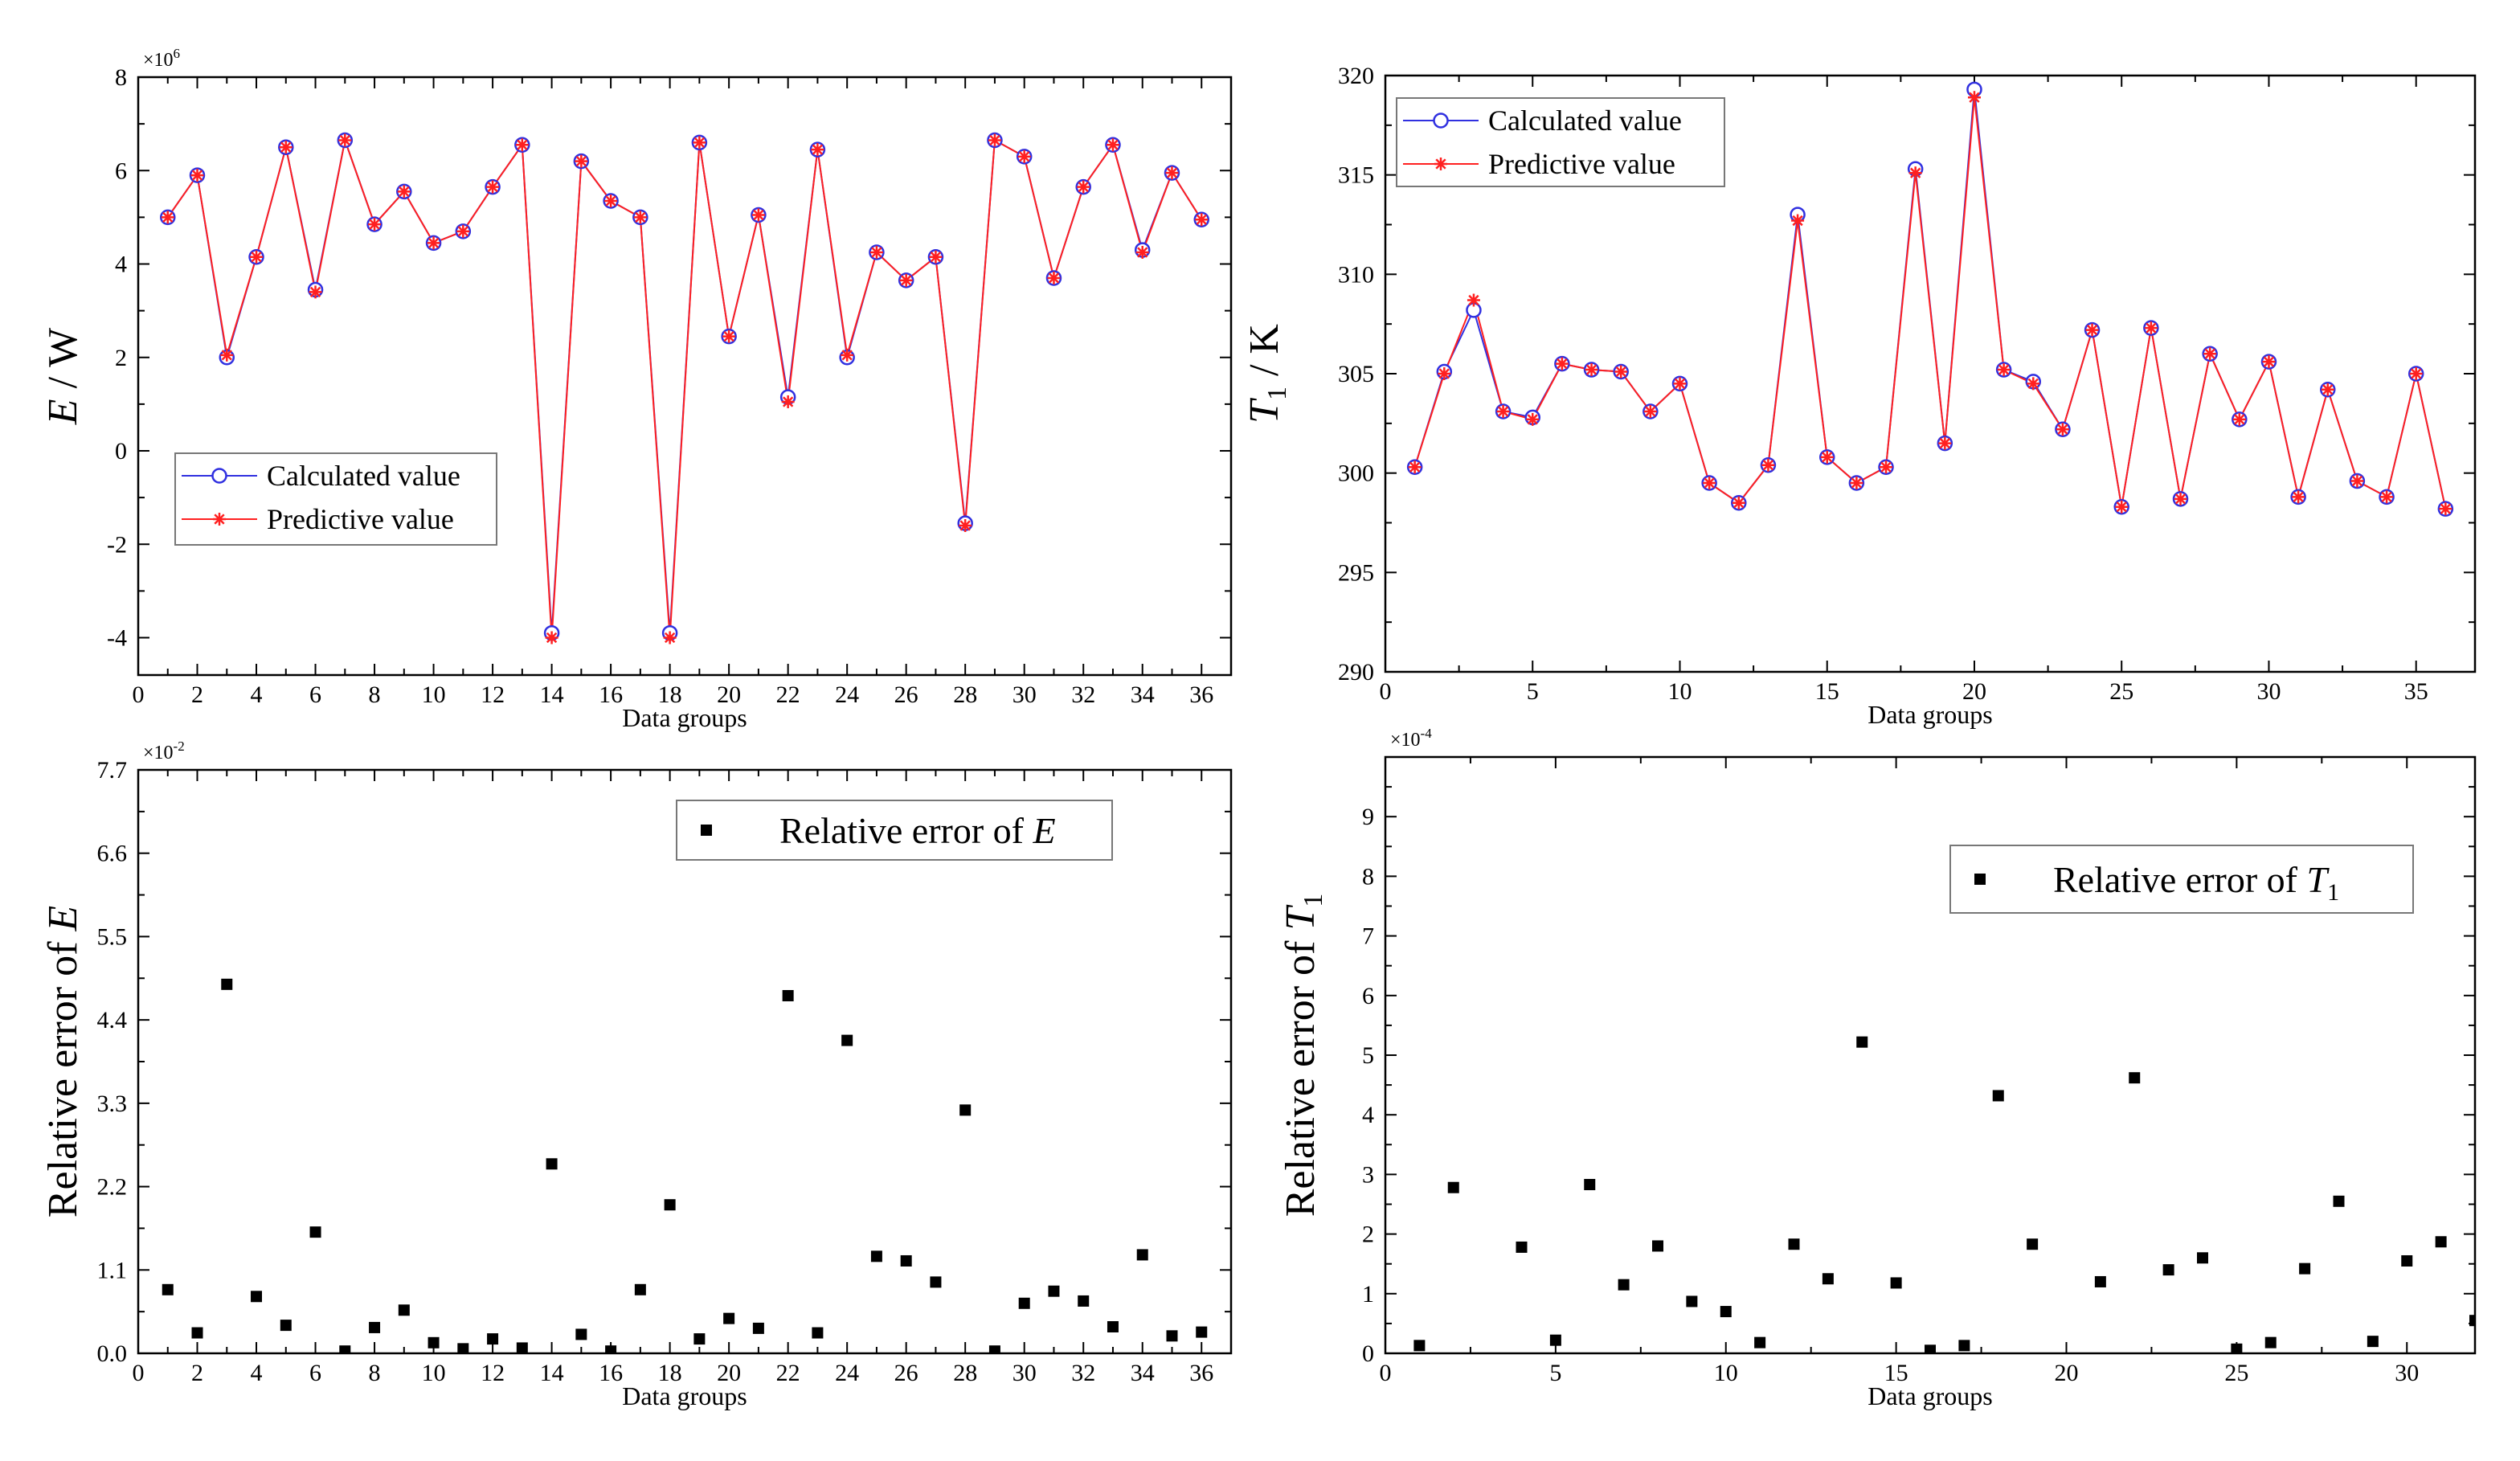 The image size is (2520, 1461). Describe the element at coordinates (121, 358) in the screenshot. I see `y-tick-label: 2` at that location.